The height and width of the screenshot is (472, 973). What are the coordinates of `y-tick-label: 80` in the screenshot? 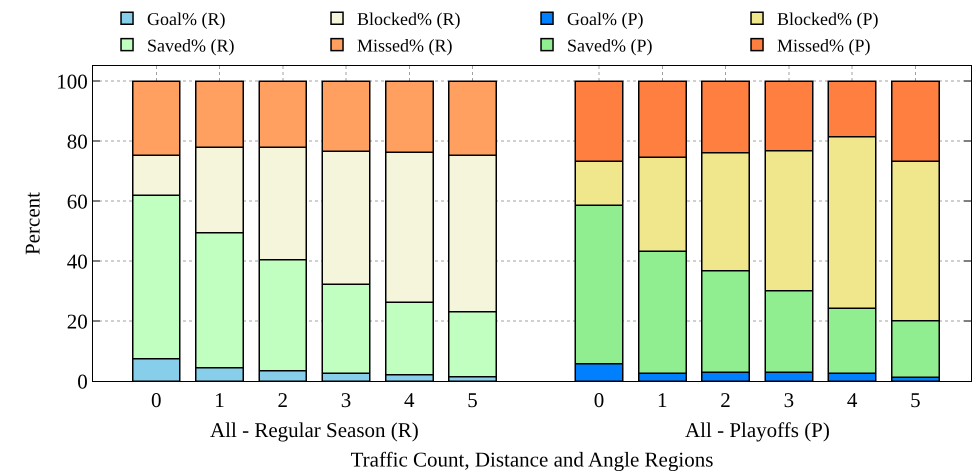 It's located at (77, 141).